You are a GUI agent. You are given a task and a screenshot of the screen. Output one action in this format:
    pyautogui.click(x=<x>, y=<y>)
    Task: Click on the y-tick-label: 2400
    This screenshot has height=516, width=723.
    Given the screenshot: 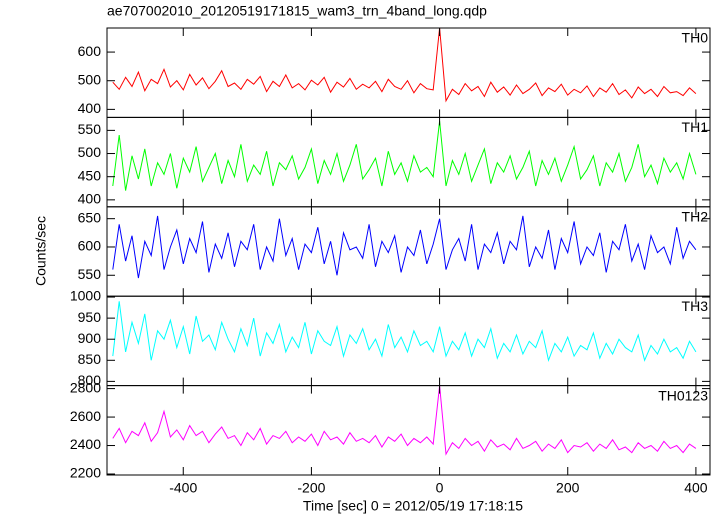 What is the action you would take?
    pyautogui.click(x=85, y=444)
    